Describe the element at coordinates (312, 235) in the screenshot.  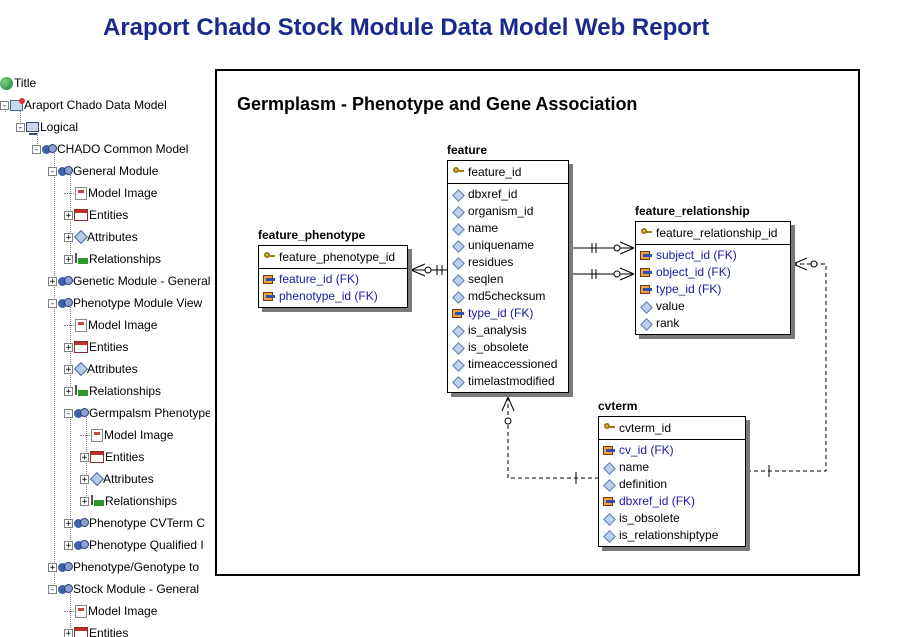
I see `entity-name: feature_phenotype` at that location.